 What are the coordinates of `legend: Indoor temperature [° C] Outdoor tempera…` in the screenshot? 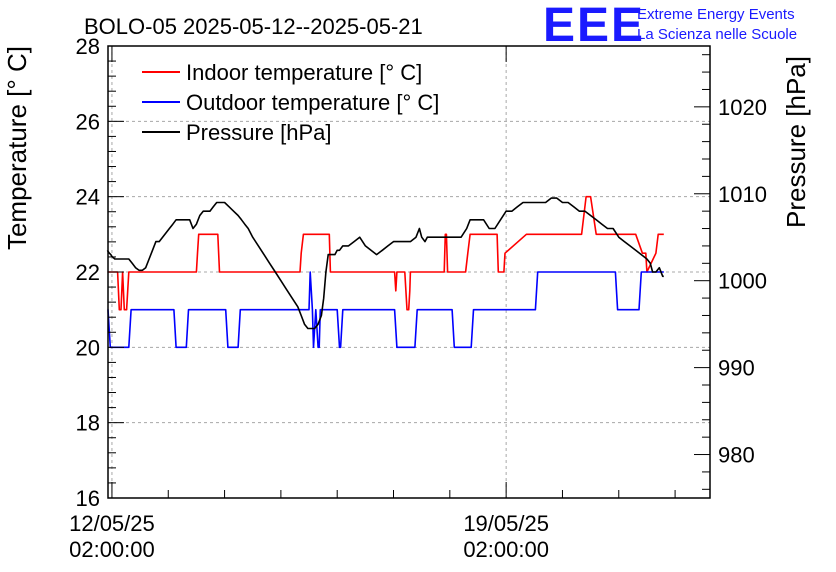 It's located at (290, 102).